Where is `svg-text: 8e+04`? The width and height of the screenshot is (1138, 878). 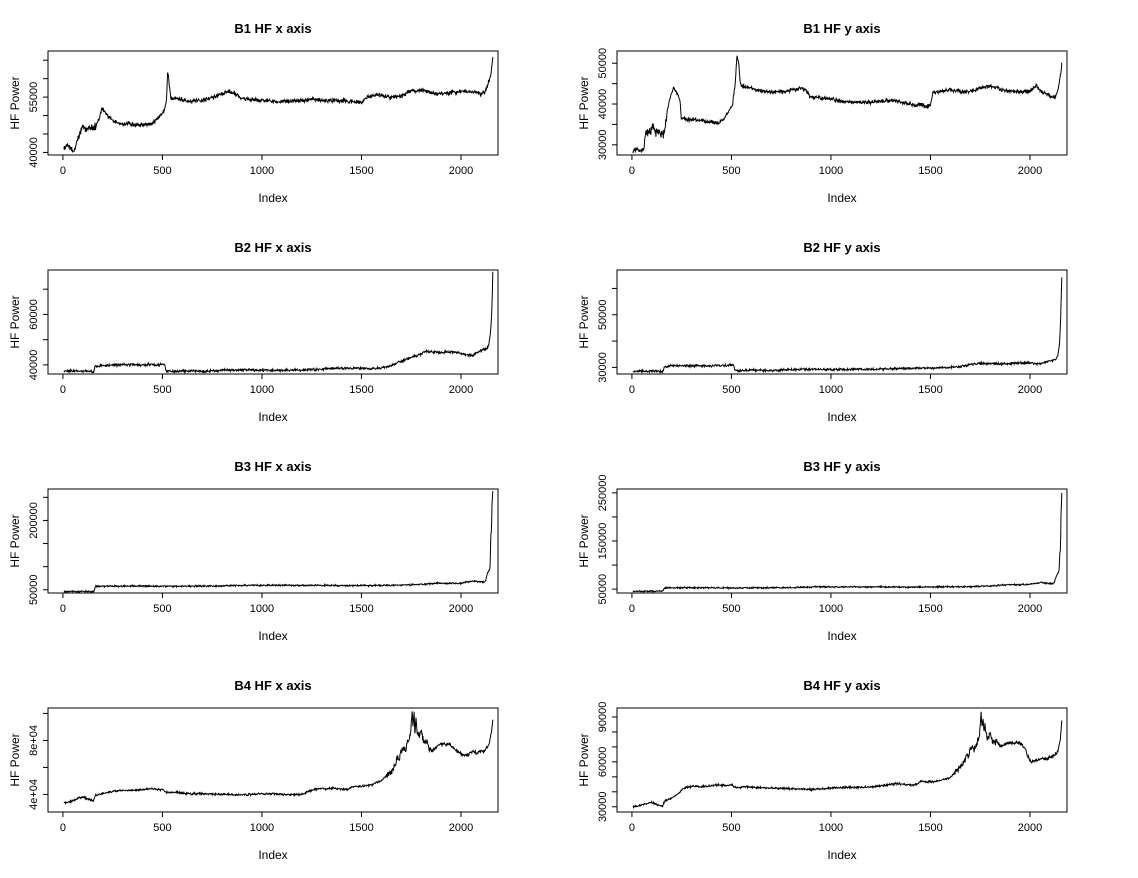
svg-text: 8e+04 is located at coordinates (34, 740).